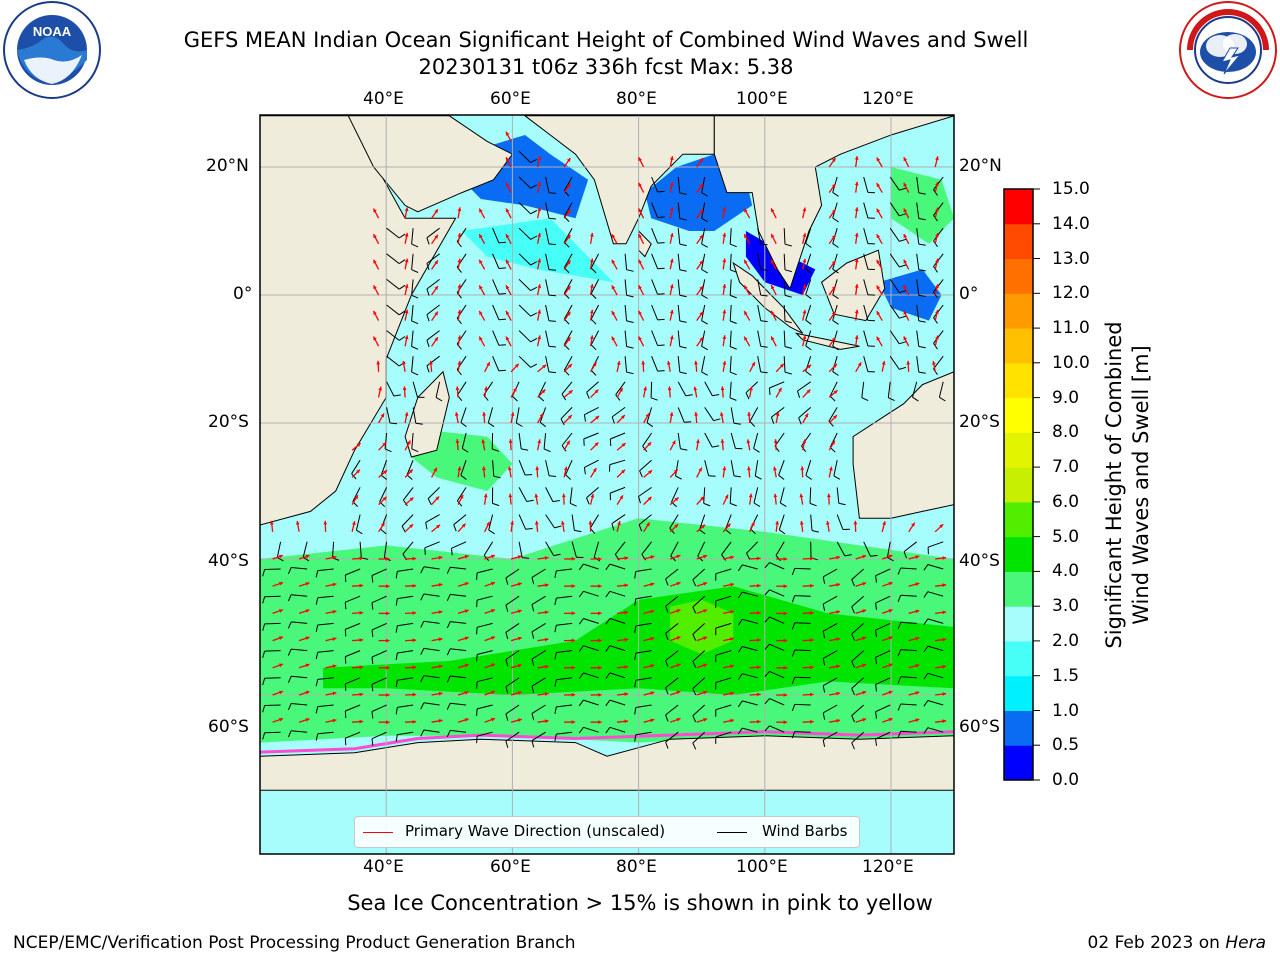 This screenshot has height=960, width=1280. What do you see at coordinates (980, 166) in the screenshot?
I see `y-tick-right-20N: 20°N` at bounding box center [980, 166].